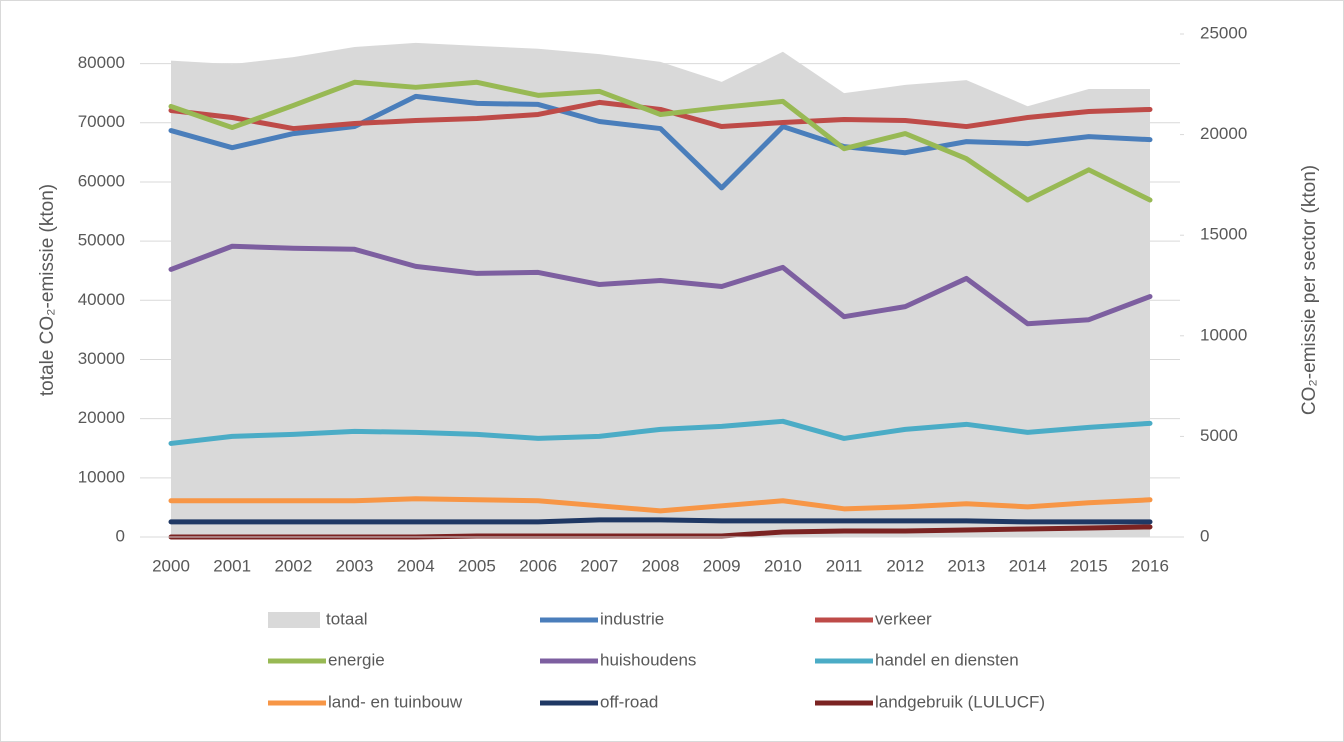 This screenshot has width=1344, height=742. Describe the element at coordinates (1219, 435) in the screenshot. I see `y2-tick-label: 5000` at that location.